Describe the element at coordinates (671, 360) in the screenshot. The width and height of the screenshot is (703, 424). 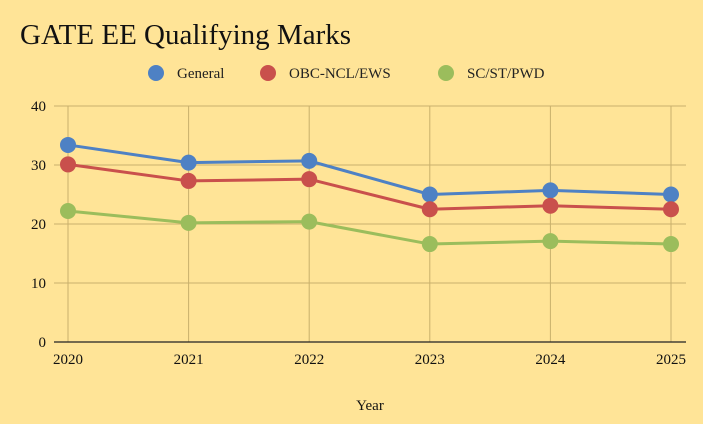
I see `x-tick-label: 2025` at that location.